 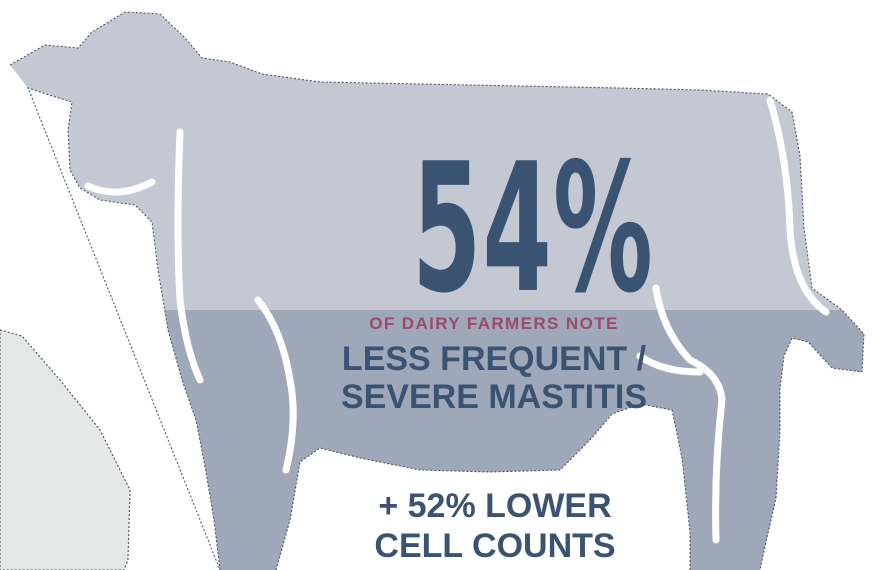 What do you see at coordinates (494, 397) in the screenshot?
I see `stat-headline-line2: SEVERE MASTITIS` at bounding box center [494, 397].